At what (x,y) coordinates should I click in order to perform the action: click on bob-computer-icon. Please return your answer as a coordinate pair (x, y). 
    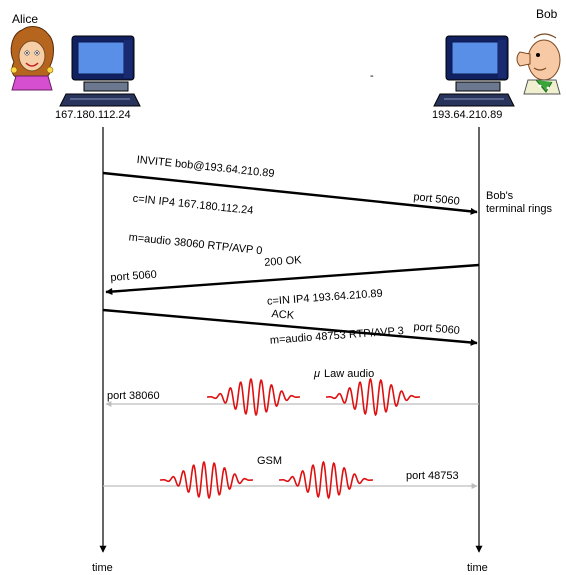
    Looking at the image, I should click on (474, 71).